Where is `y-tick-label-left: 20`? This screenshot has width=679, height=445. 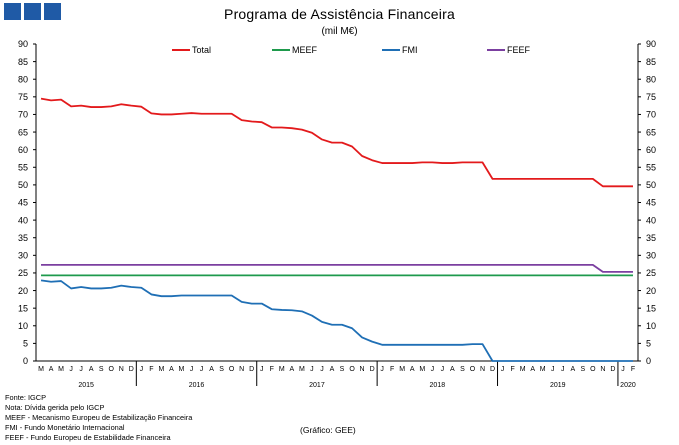
y-tick-label-left: 20 is located at coordinates (23, 291).